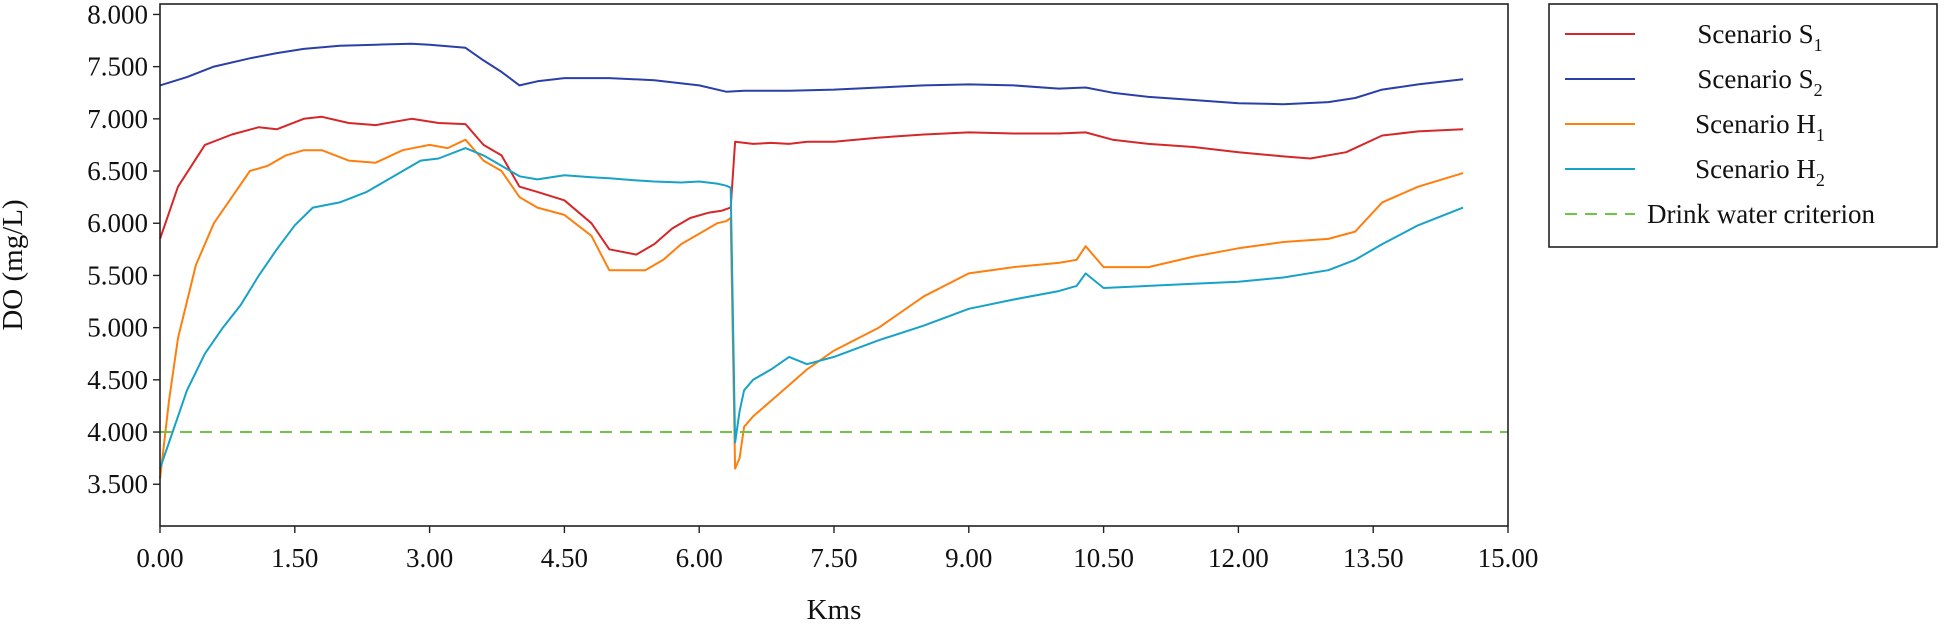 This screenshot has height=628, width=1944. I want to click on legend-label-2: Scenario S2, so click(1759, 82).